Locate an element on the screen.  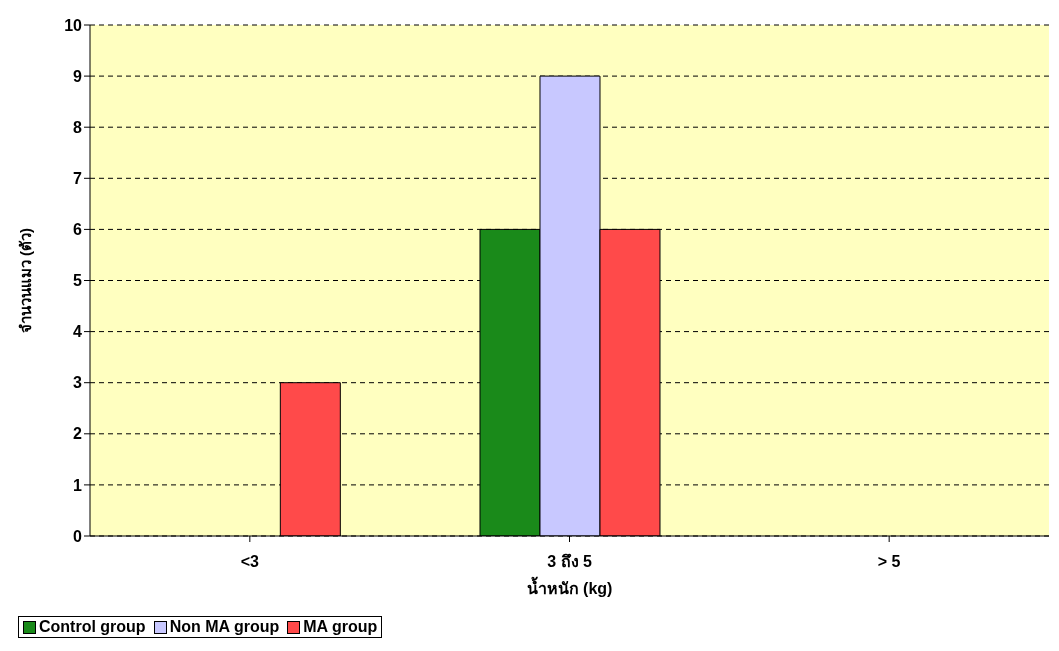
legend-label: Non MA group is located at coordinates (224, 627).